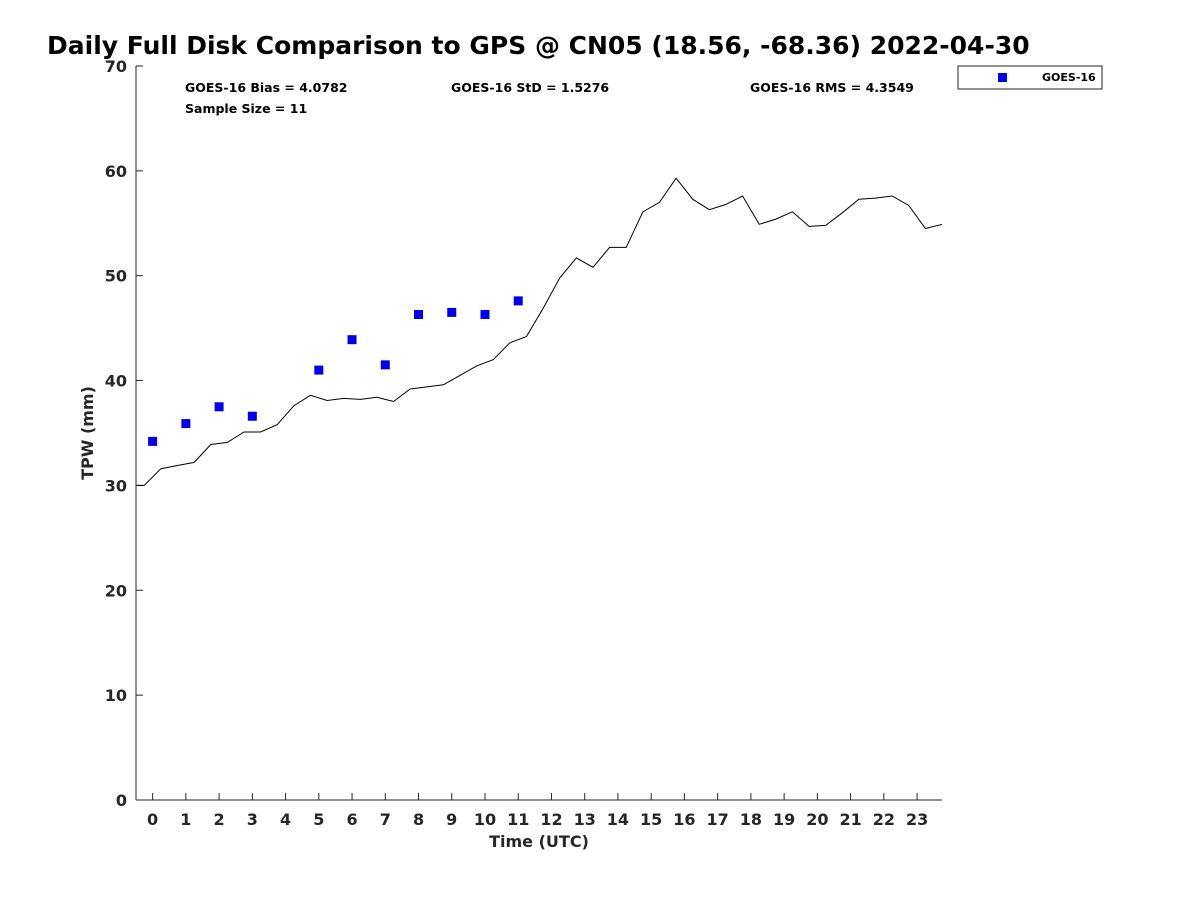 This screenshot has width=1200, height=900. What do you see at coordinates (152, 819) in the screenshot?
I see `x-tick-label: 0` at bounding box center [152, 819].